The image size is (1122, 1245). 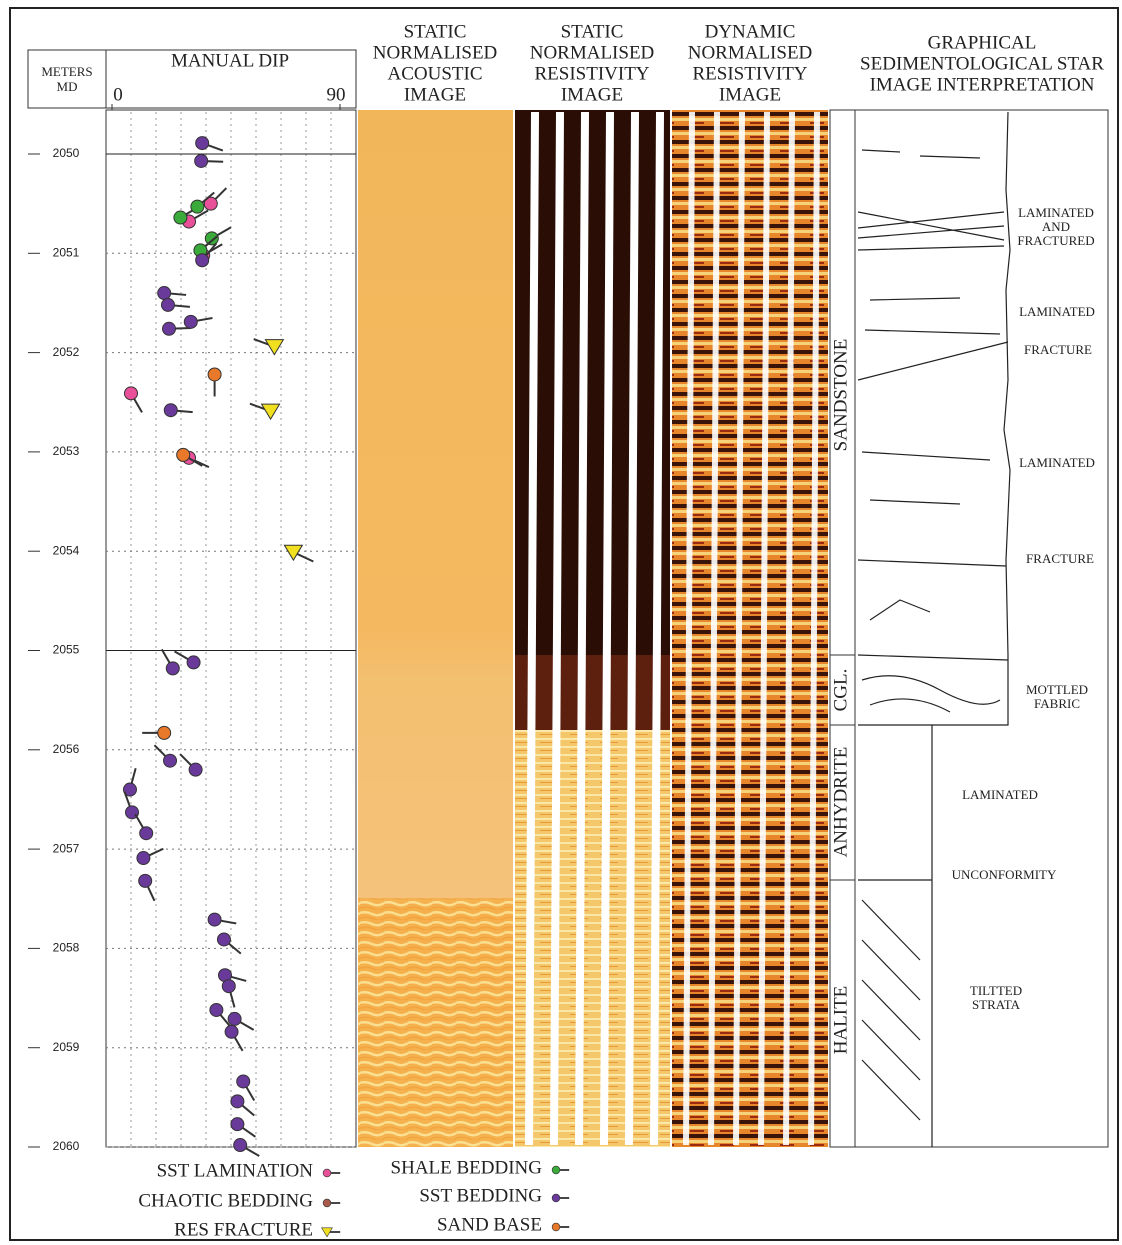 I want to click on track-title: ACOUSTIC, so click(x=434, y=73).